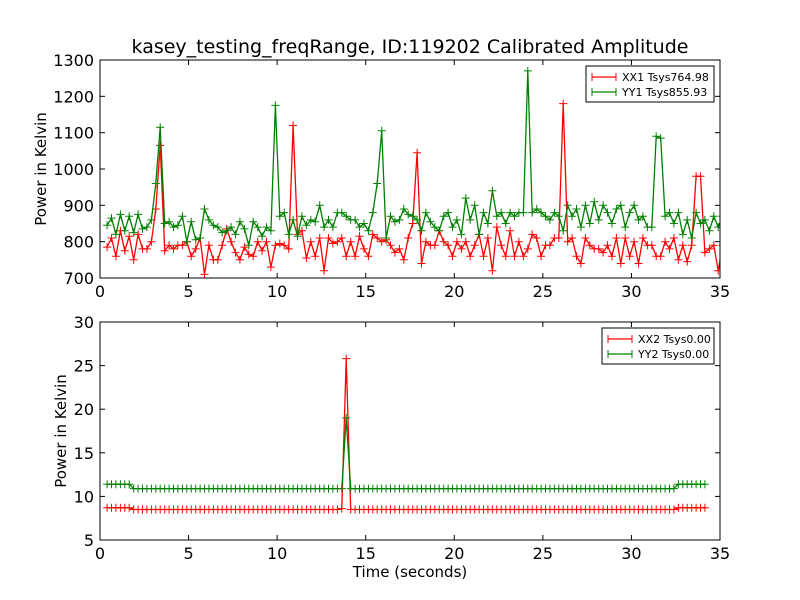  What do you see at coordinates (543, 291) in the screenshot?
I see `x-tick-label: 25` at bounding box center [543, 291].